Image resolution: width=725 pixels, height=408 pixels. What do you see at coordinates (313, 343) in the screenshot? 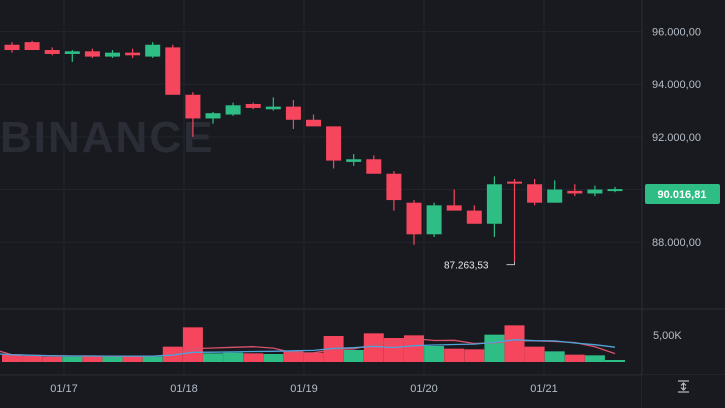
I see `volume-bars` at bounding box center [313, 343].